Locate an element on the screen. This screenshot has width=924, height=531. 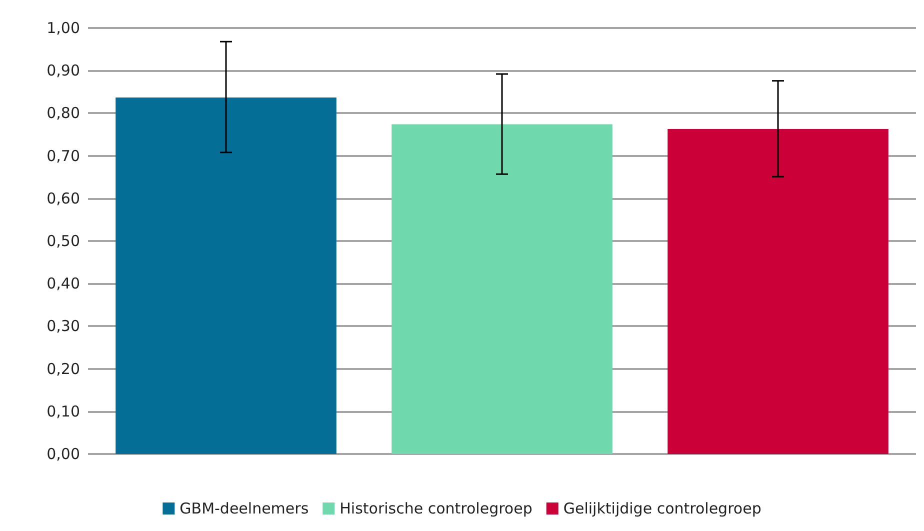
y-tick-label: 0,70 is located at coordinates (63, 155).